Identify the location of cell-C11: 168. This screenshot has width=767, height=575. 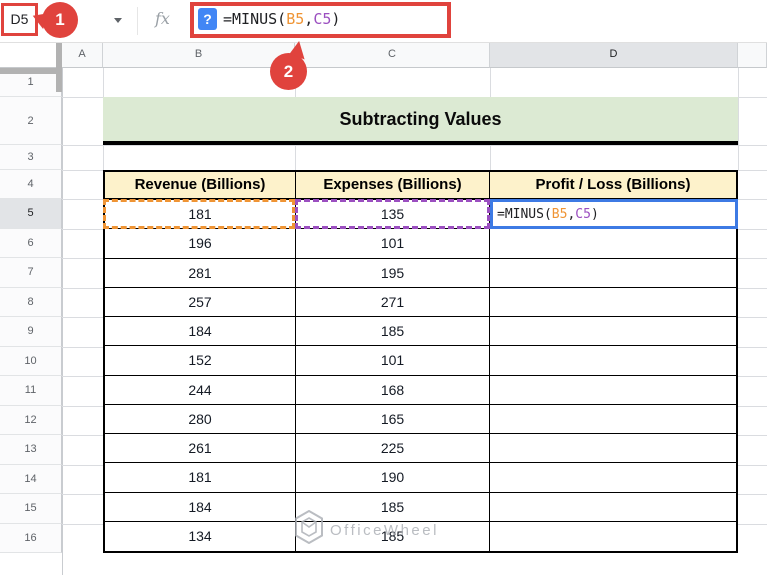
(393, 390).